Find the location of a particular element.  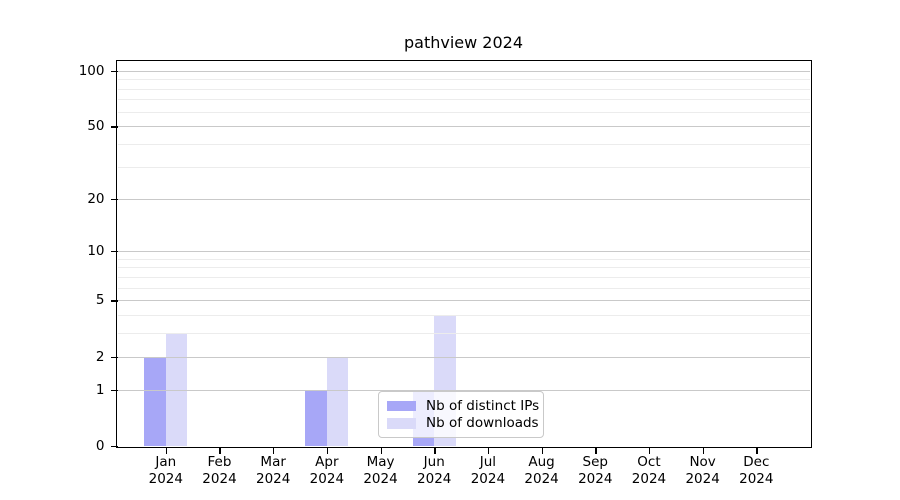

x-tick-month: Jul is located at coordinates (488, 462).